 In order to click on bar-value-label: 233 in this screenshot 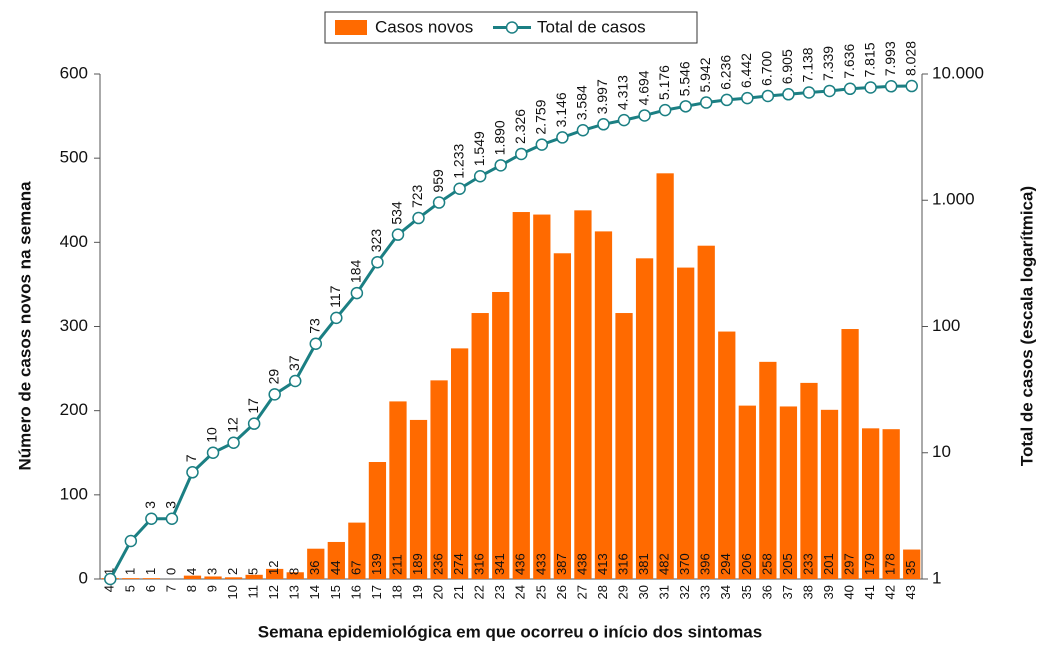, I will do `click(807, 564)`.